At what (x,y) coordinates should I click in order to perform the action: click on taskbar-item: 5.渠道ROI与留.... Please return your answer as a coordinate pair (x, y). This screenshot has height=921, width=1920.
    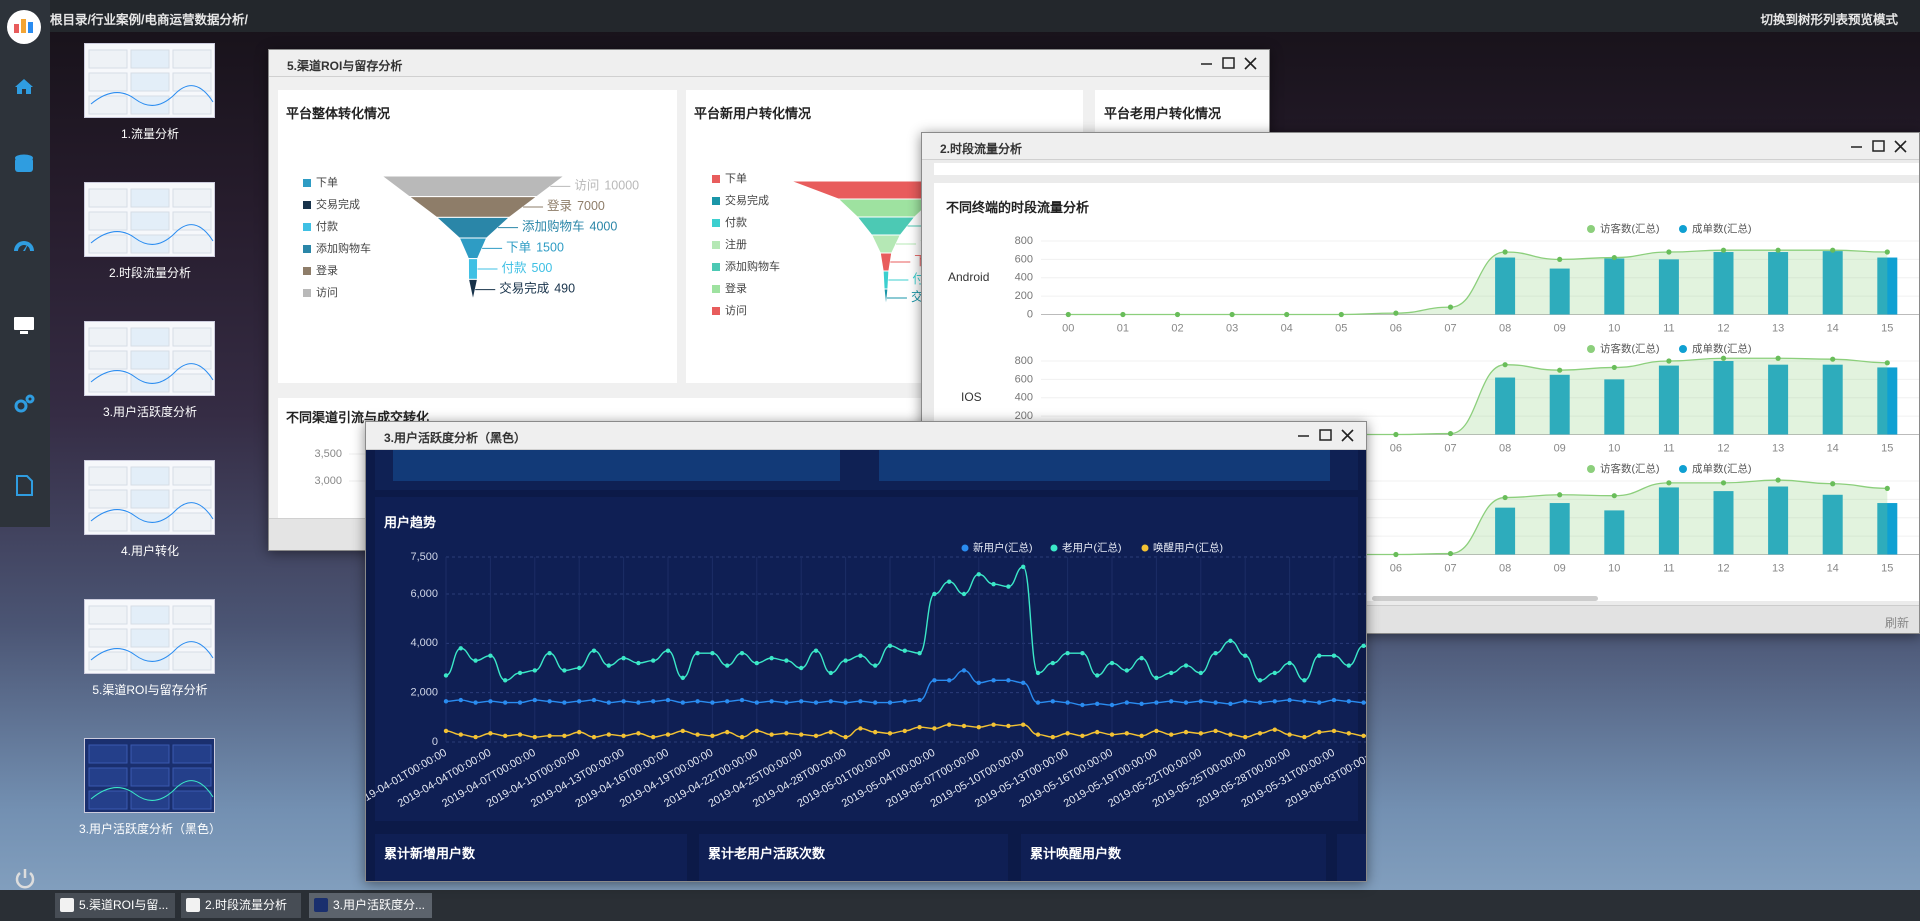
    Looking at the image, I should click on (115, 905).